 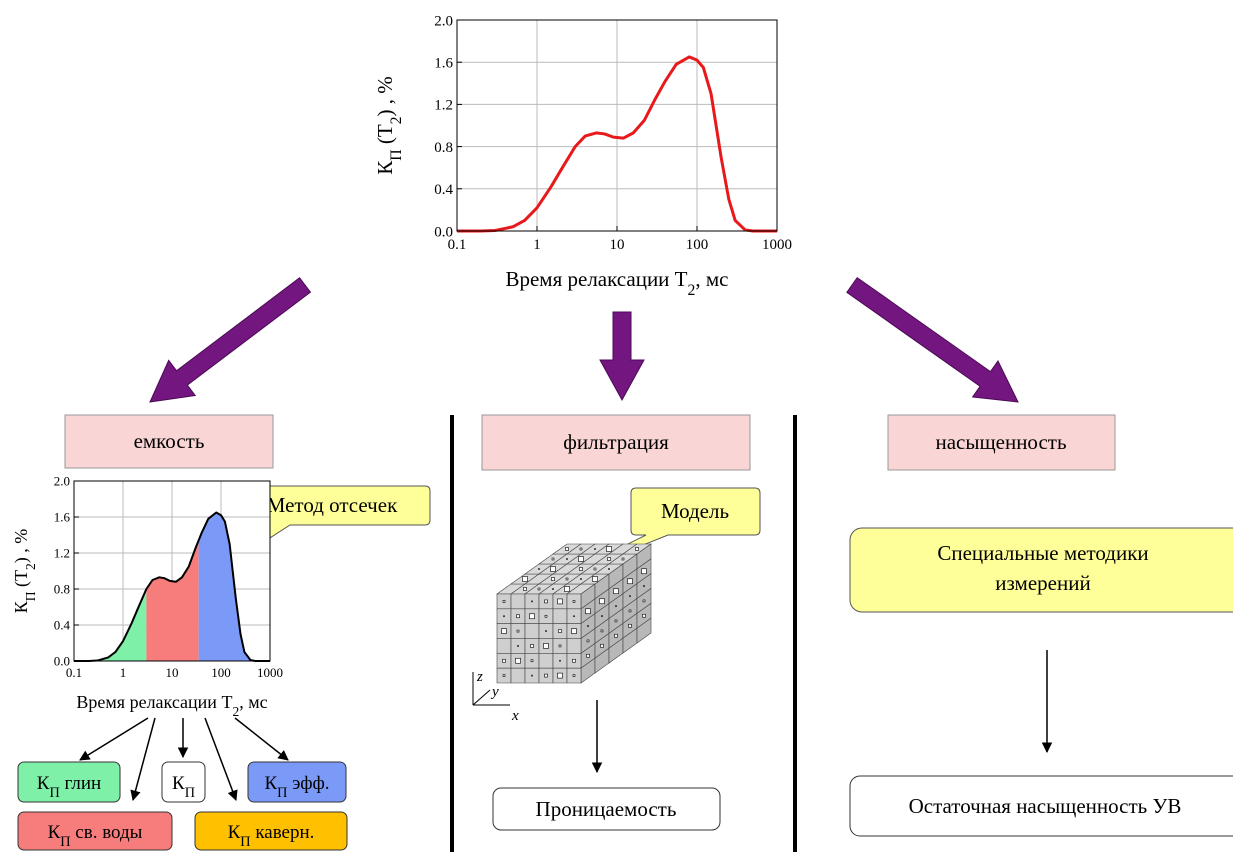 What do you see at coordinates (183, 787) in the screenshot?
I see `porosity-label: КП` at bounding box center [183, 787].